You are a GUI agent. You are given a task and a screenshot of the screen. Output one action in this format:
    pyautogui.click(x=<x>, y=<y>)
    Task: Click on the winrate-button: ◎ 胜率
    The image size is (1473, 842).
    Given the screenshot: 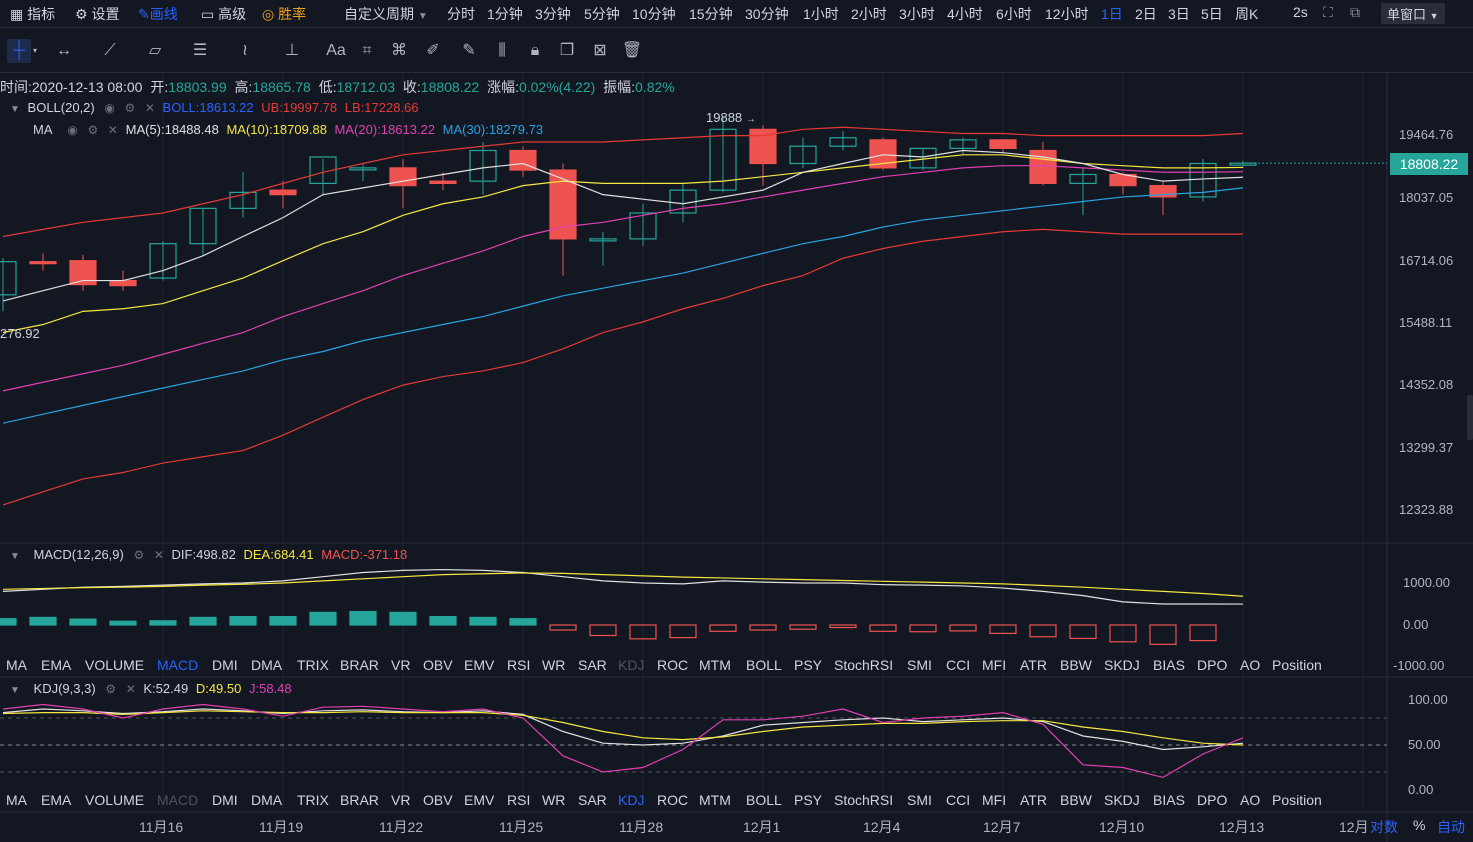 What is the action you would take?
    pyautogui.click(x=284, y=14)
    